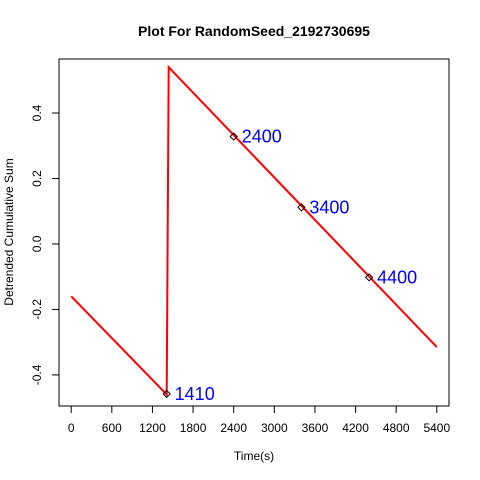  I want to click on annotation-label: 2400, so click(262, 137).